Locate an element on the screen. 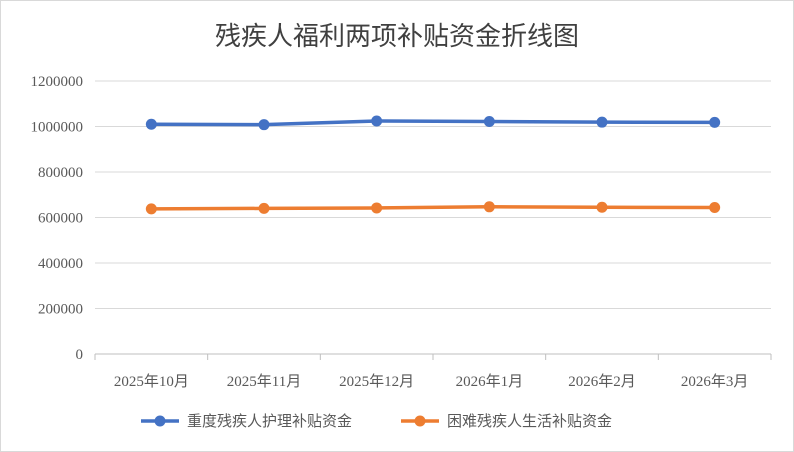 This screenshot has height=452, width=794. x-tick-label: 2025年10月 is located at coordinates (151, 381).